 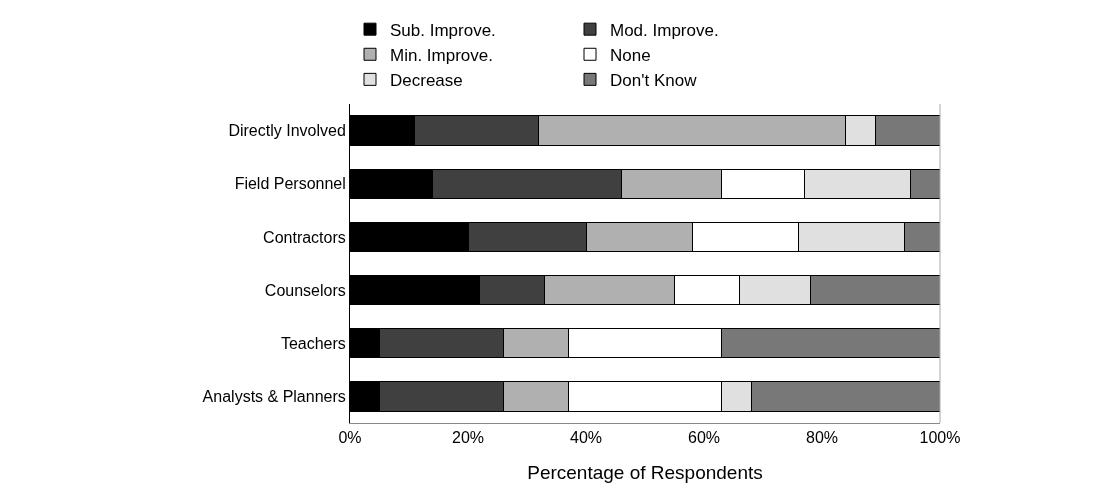 I want to click on x-tick-label: 100%, so click(x=940, y=438).